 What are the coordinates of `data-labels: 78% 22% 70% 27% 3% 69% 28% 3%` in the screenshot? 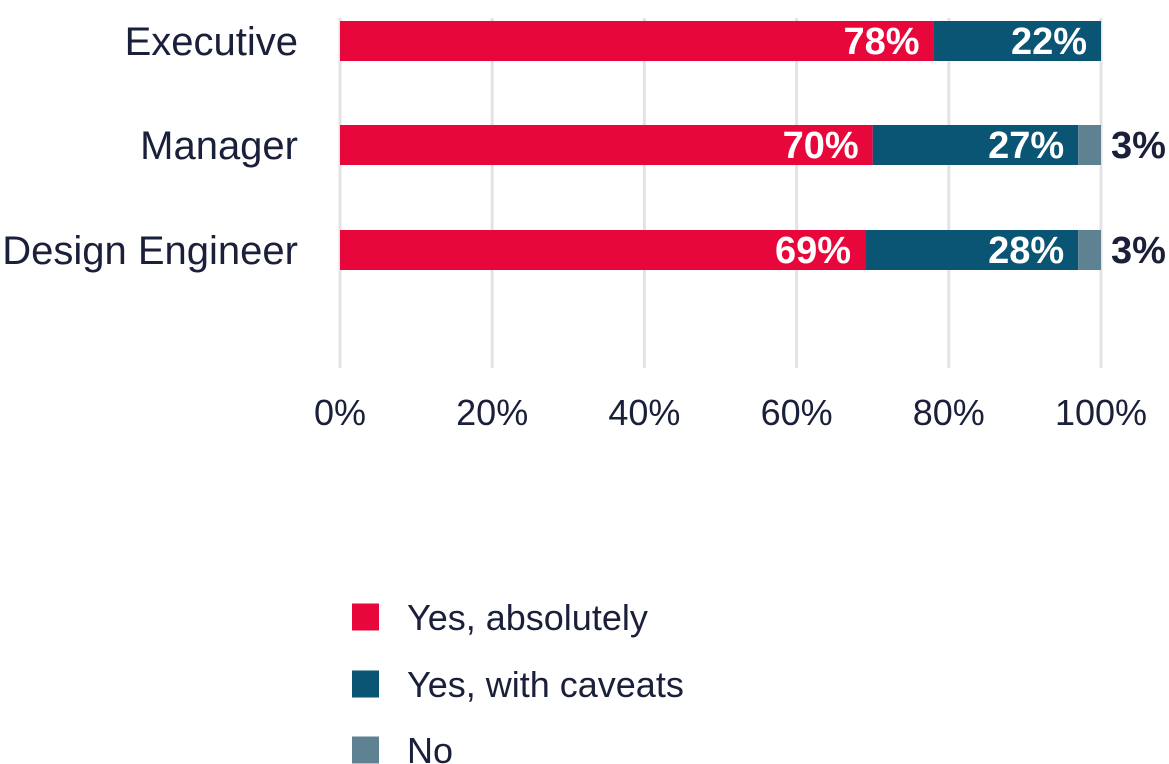 It's located at (970, 146).